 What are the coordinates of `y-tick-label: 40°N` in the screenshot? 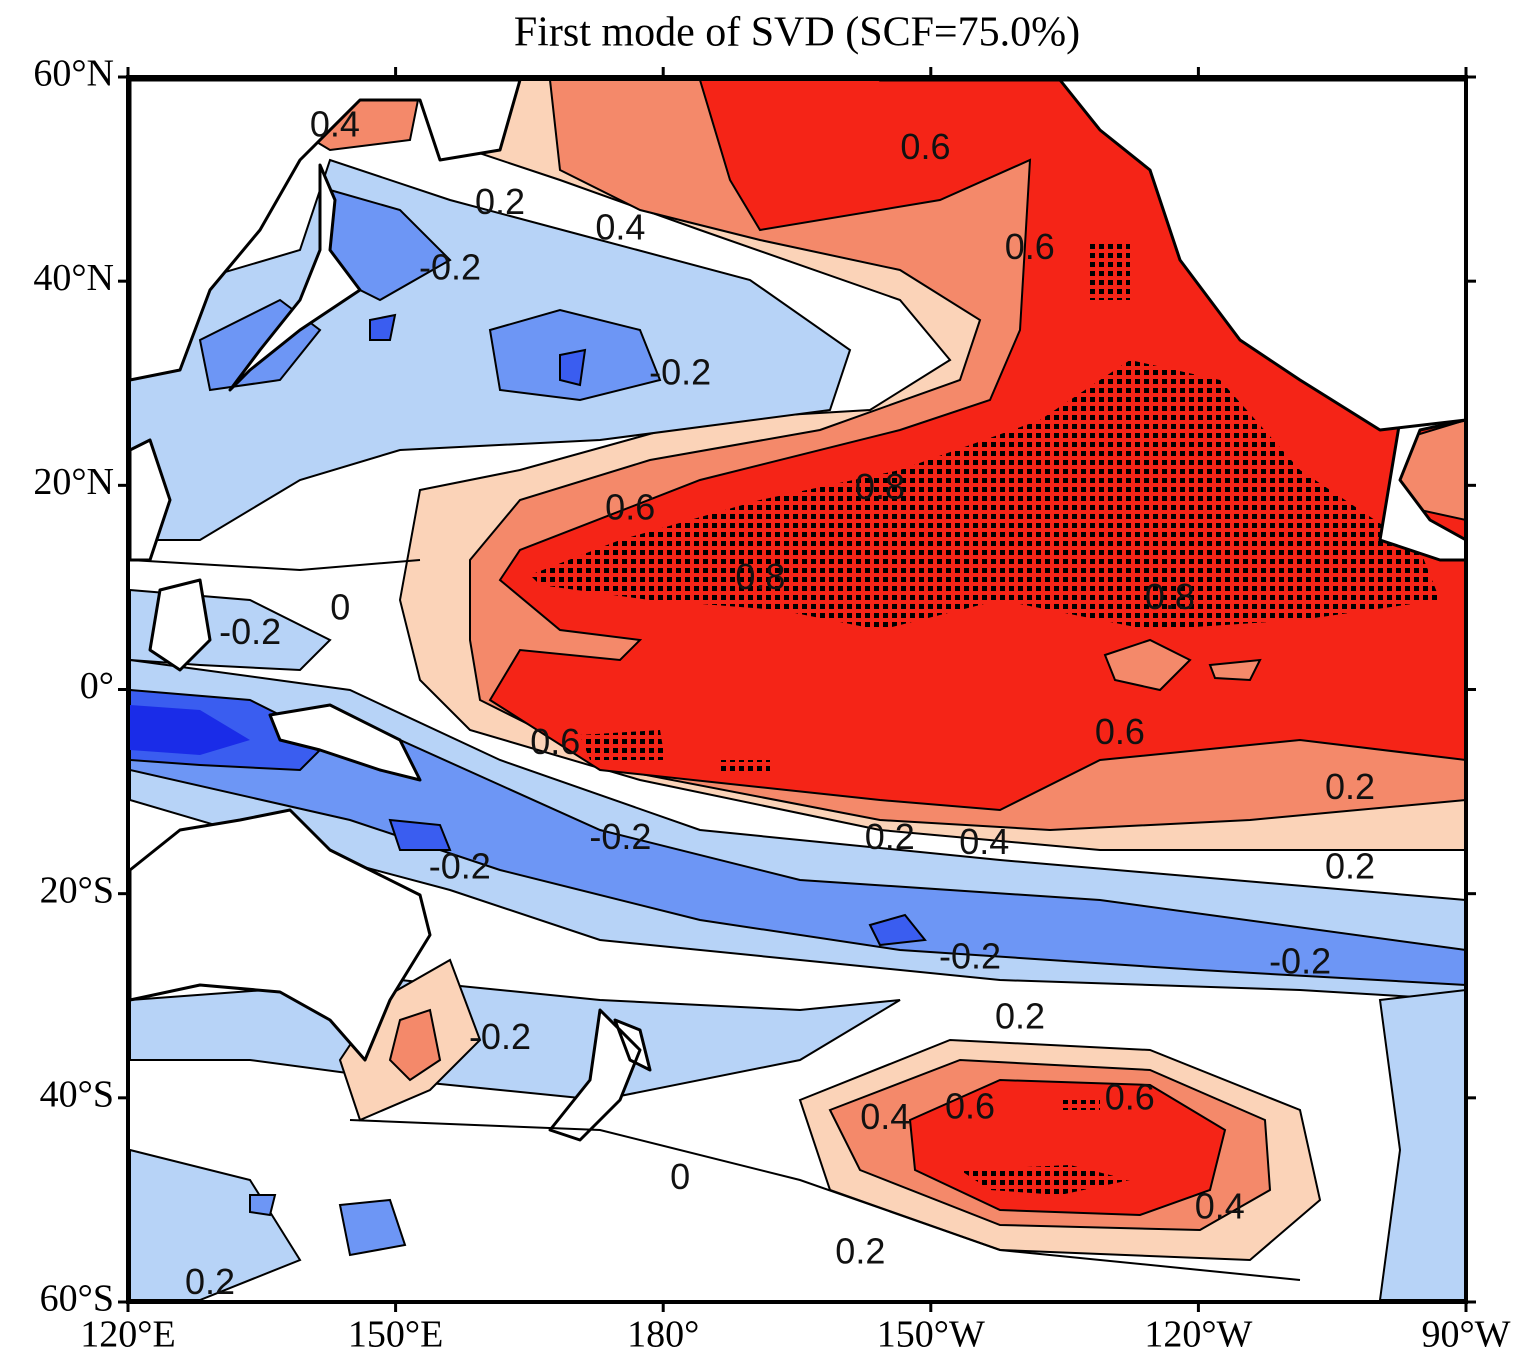 It's located at (73, 278).